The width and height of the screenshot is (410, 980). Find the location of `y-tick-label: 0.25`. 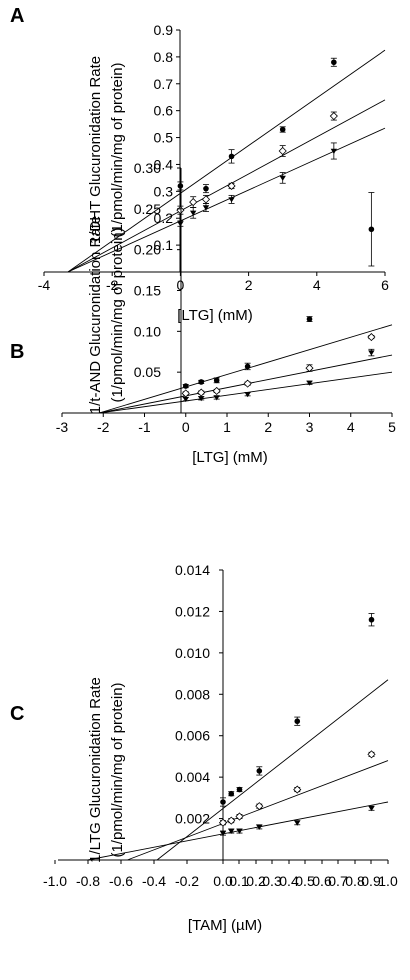

y-tick-label: 0.25 is located at coordinates (147, 209).